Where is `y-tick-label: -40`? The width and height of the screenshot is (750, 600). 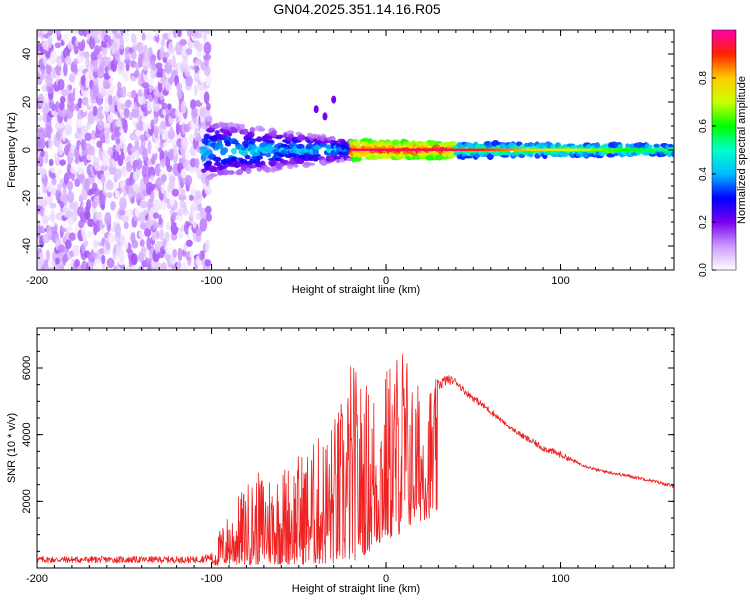 y-tick-label: -40 is located at coordinates (27, 246).